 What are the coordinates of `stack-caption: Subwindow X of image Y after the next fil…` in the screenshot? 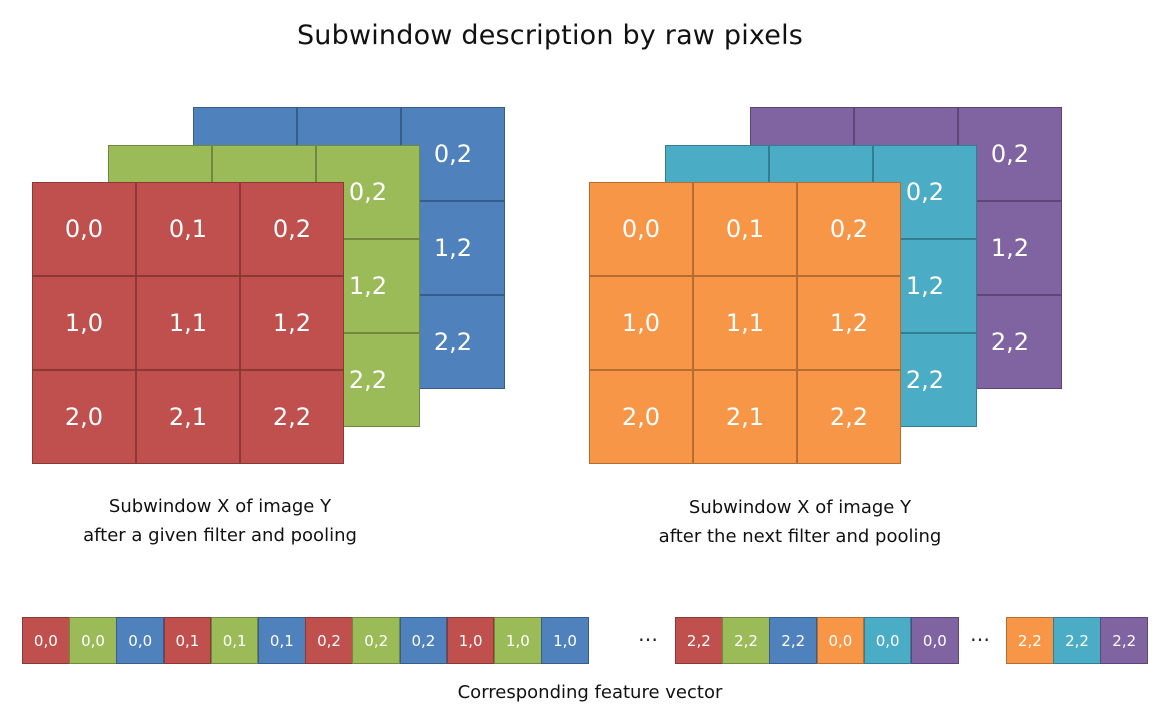 It's located at (800, 522).